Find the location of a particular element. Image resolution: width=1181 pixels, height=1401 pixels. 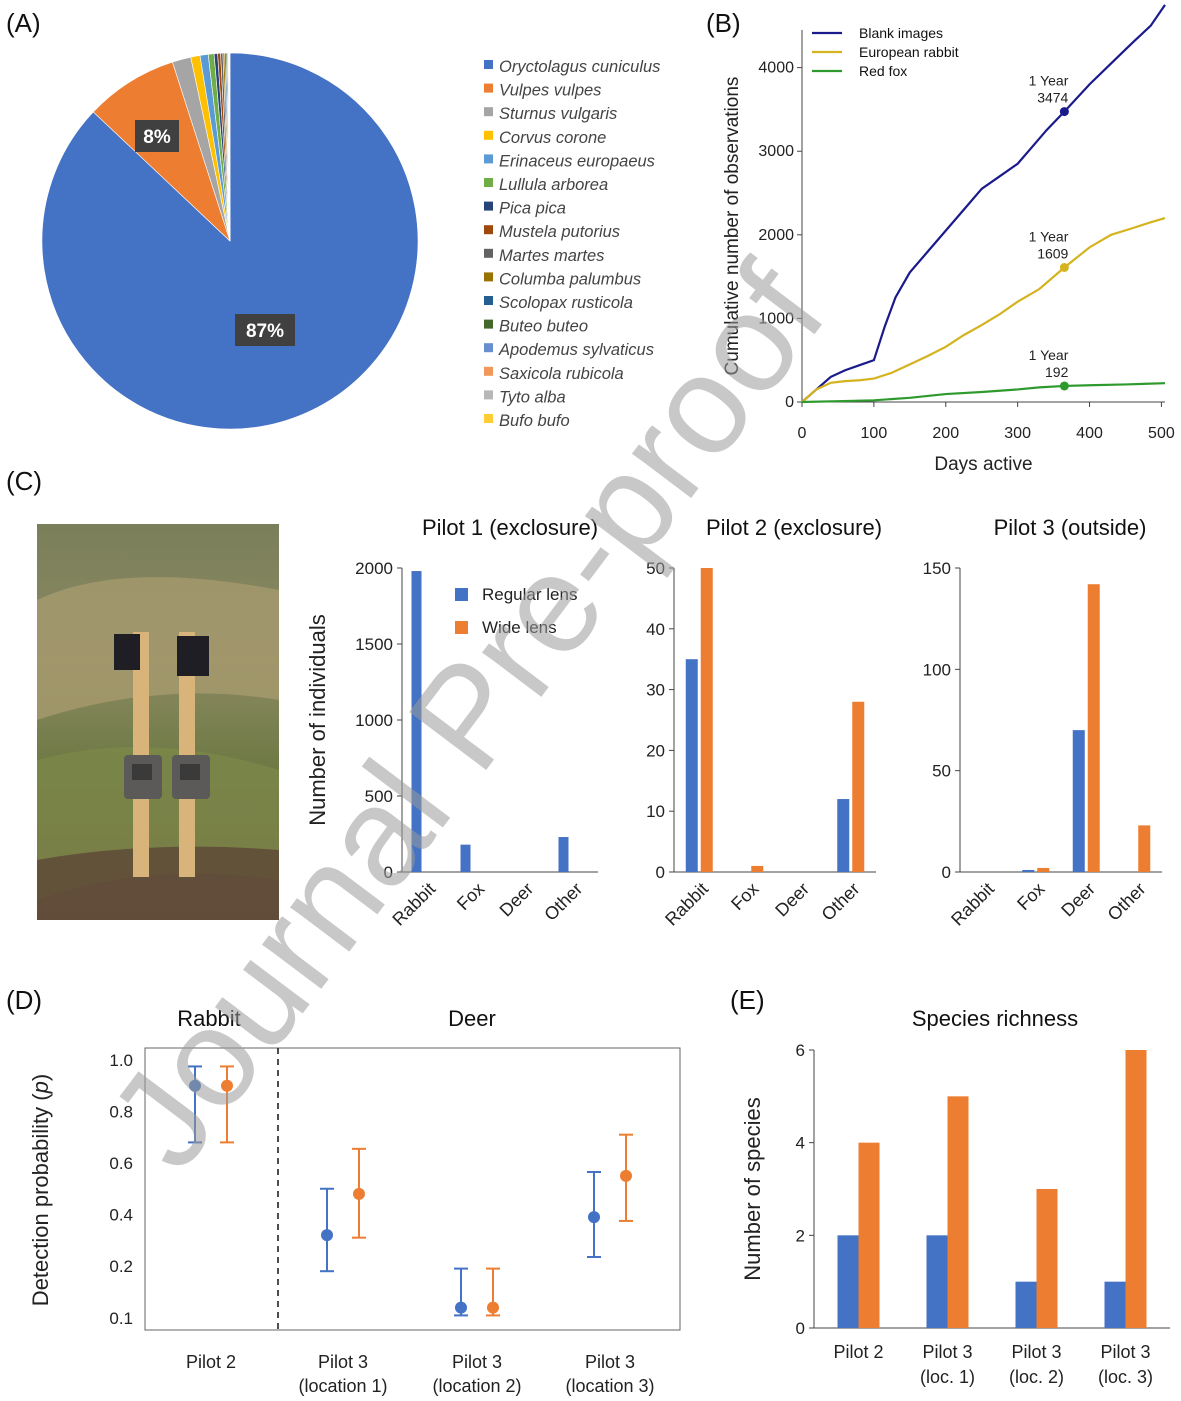

legend-label: Vulpes vulpes is located at coordinates (550, 91).